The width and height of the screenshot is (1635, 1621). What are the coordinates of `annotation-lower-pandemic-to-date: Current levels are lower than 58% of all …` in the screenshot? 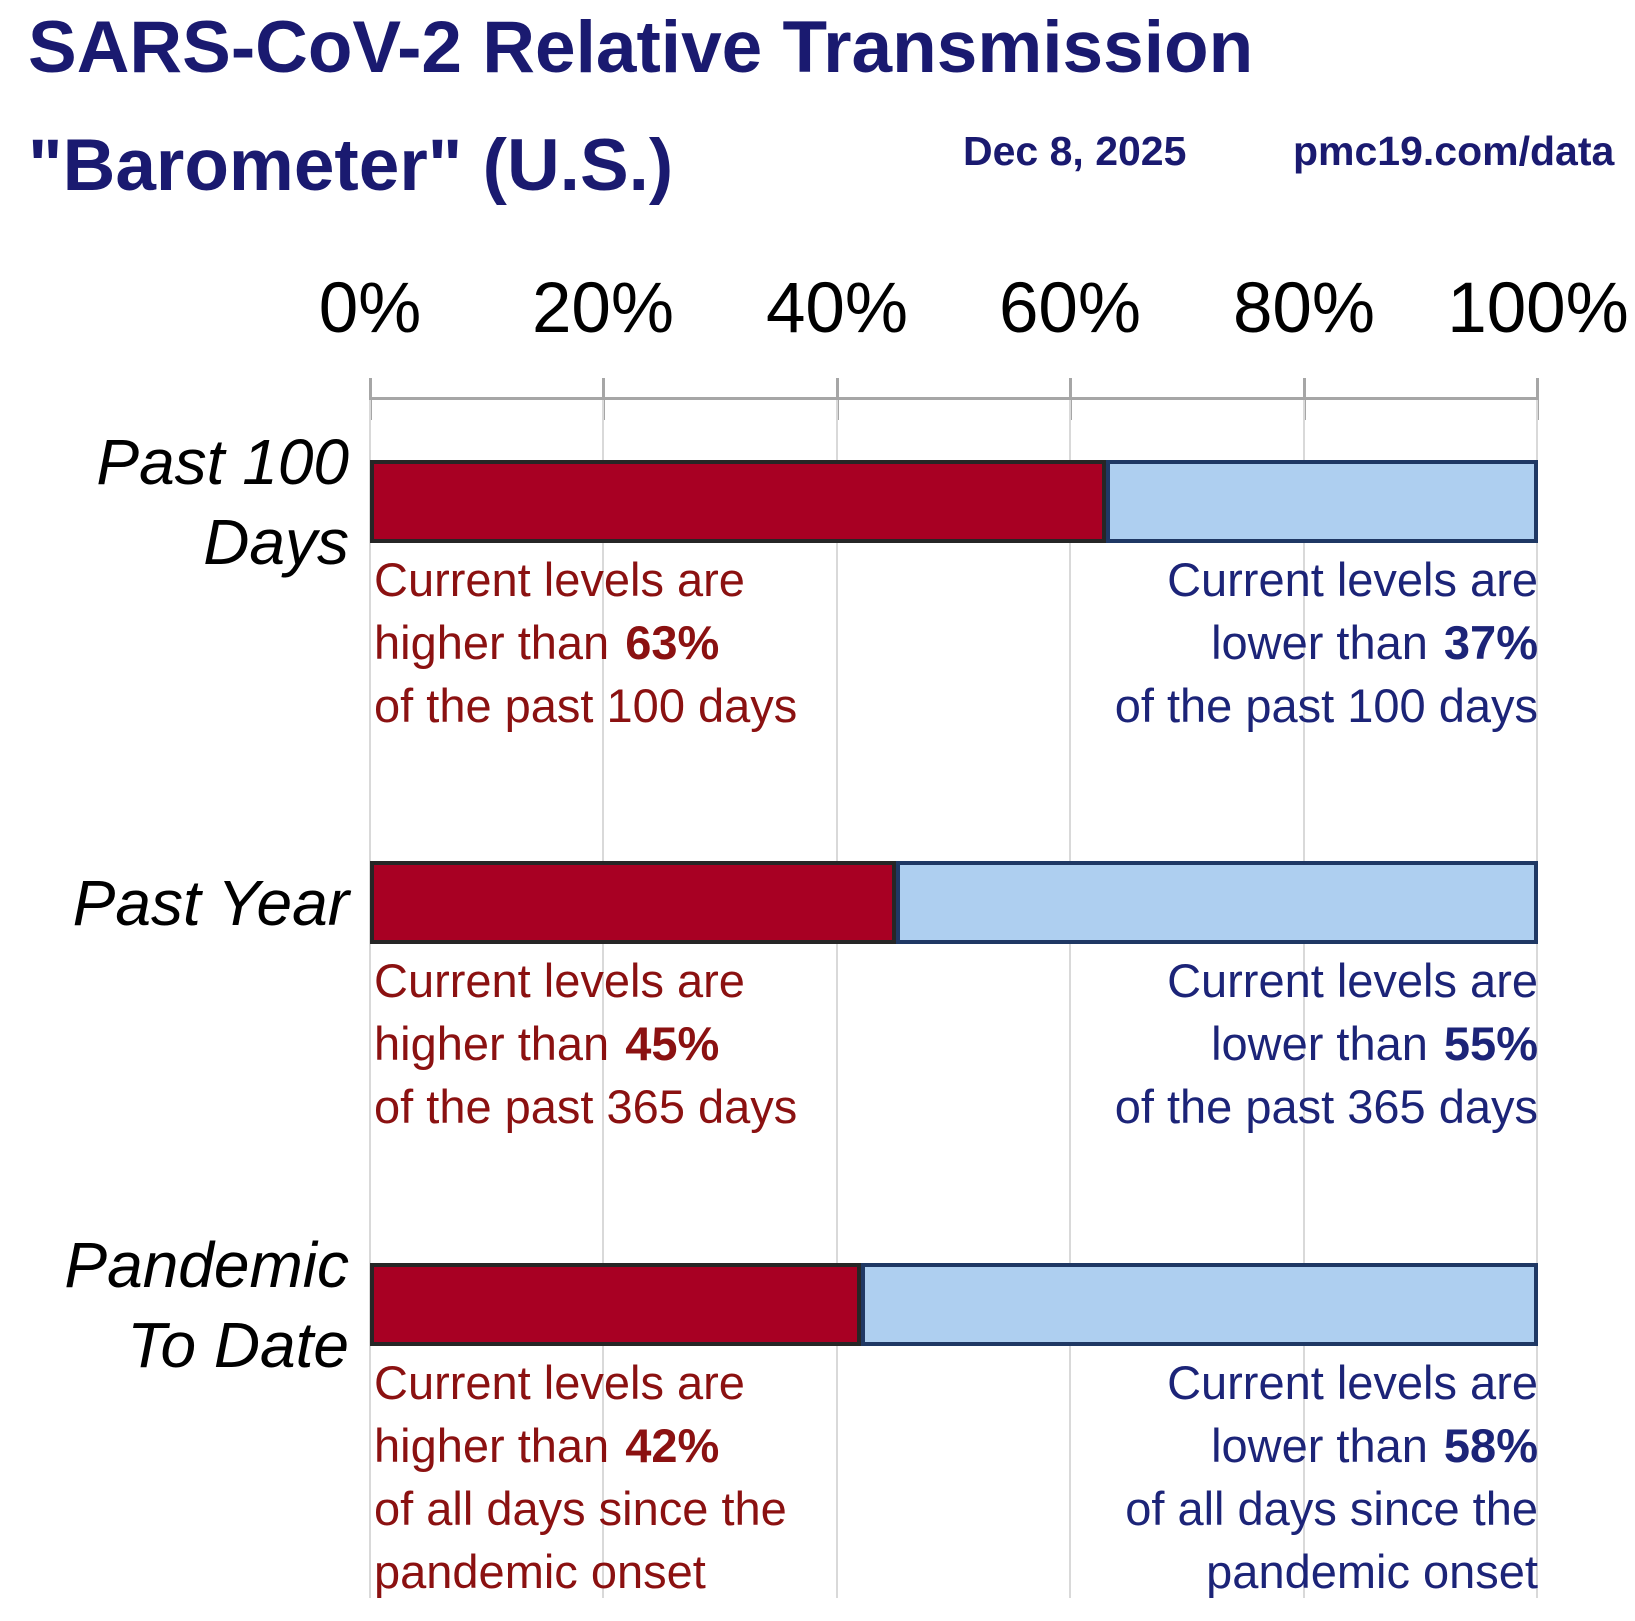 It's located at (1331, 1477).